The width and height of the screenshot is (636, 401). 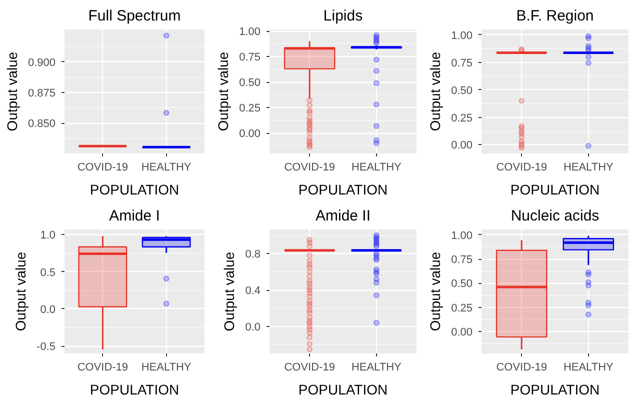 I want to click on chart-title: Amide II, so click(x=343, y=216).